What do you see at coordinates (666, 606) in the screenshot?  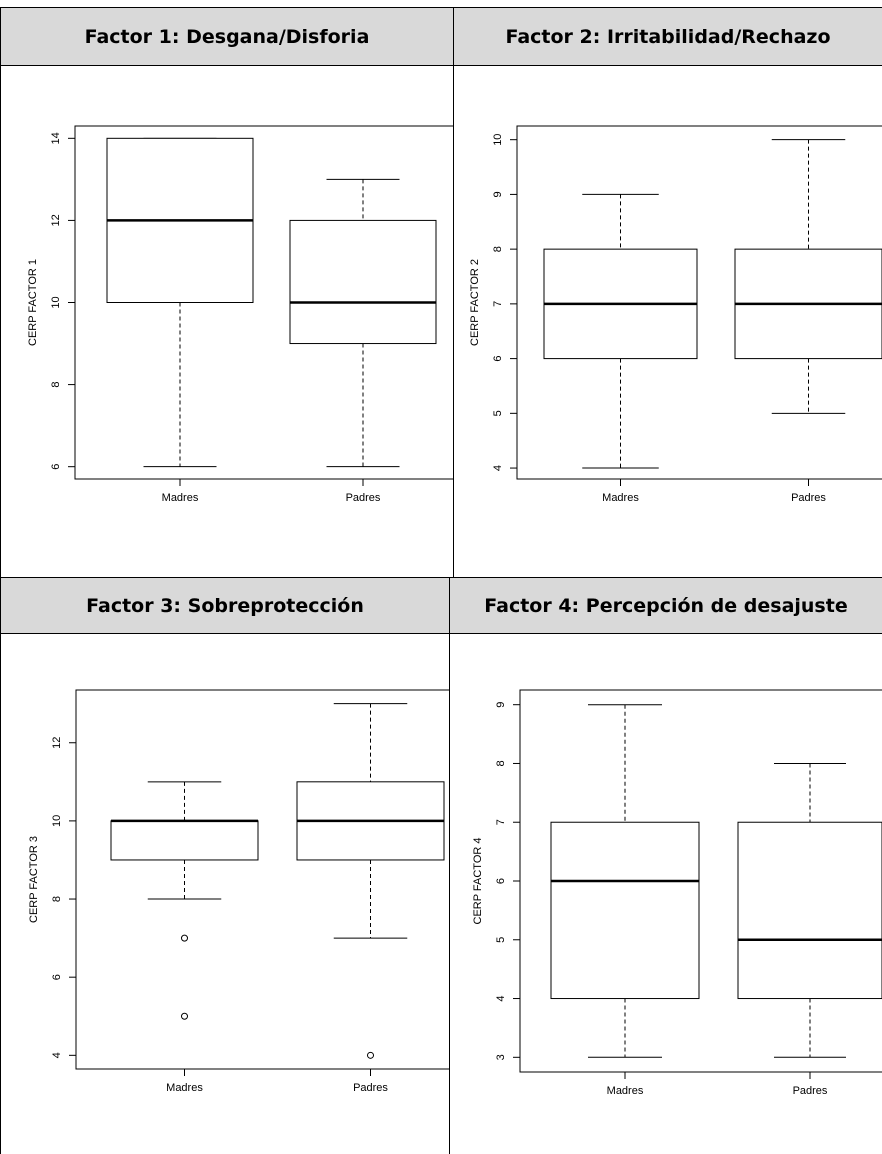 I see `panel-title: Factor 4: Percepción de desajuste` at bounding box center [666, 606].